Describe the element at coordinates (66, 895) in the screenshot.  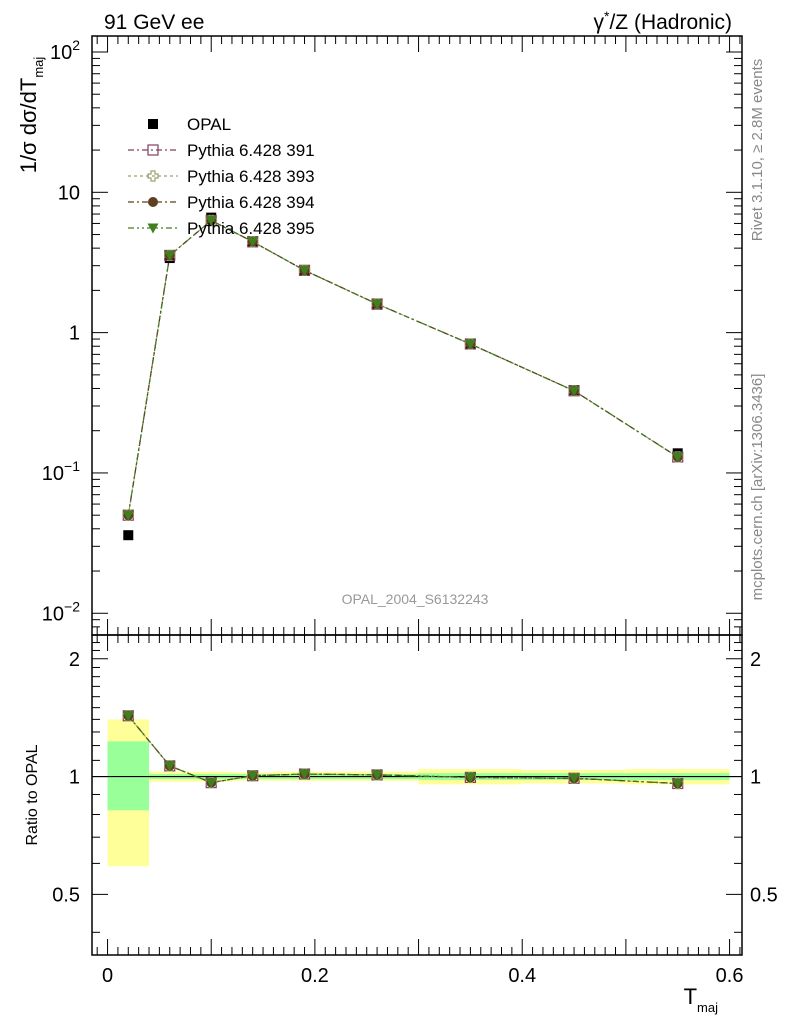
I see `ratio-y-tick-label: 0.5` at that location.